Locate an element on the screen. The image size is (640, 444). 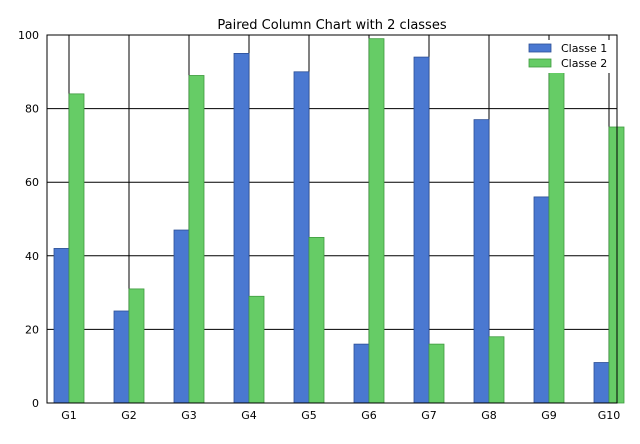
y-axis-ticks: 0 20 40 60 80 100 is located at coordinates (28, 219).